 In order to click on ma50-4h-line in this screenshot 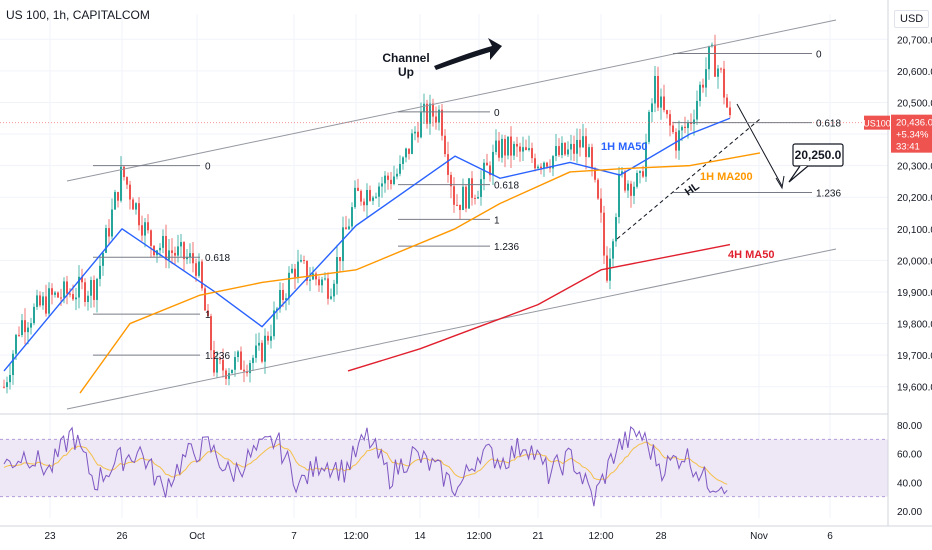, I will do `click(539, 307)`.